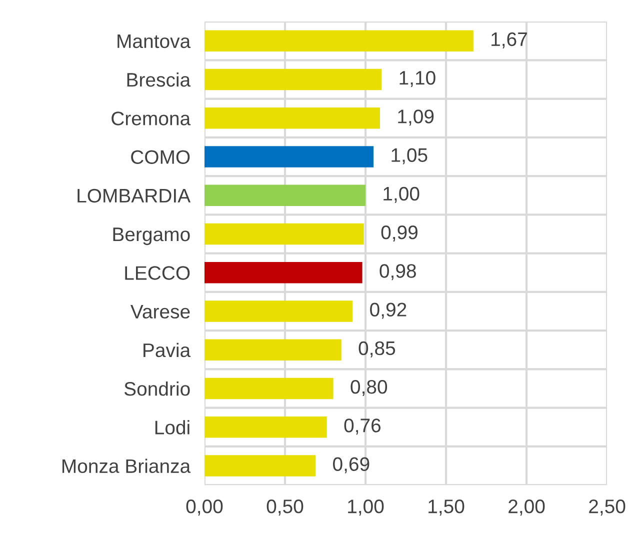  Describe the element at coordinates (399, 233) in the screenshot. I see `data-label: 0,99` at that location.